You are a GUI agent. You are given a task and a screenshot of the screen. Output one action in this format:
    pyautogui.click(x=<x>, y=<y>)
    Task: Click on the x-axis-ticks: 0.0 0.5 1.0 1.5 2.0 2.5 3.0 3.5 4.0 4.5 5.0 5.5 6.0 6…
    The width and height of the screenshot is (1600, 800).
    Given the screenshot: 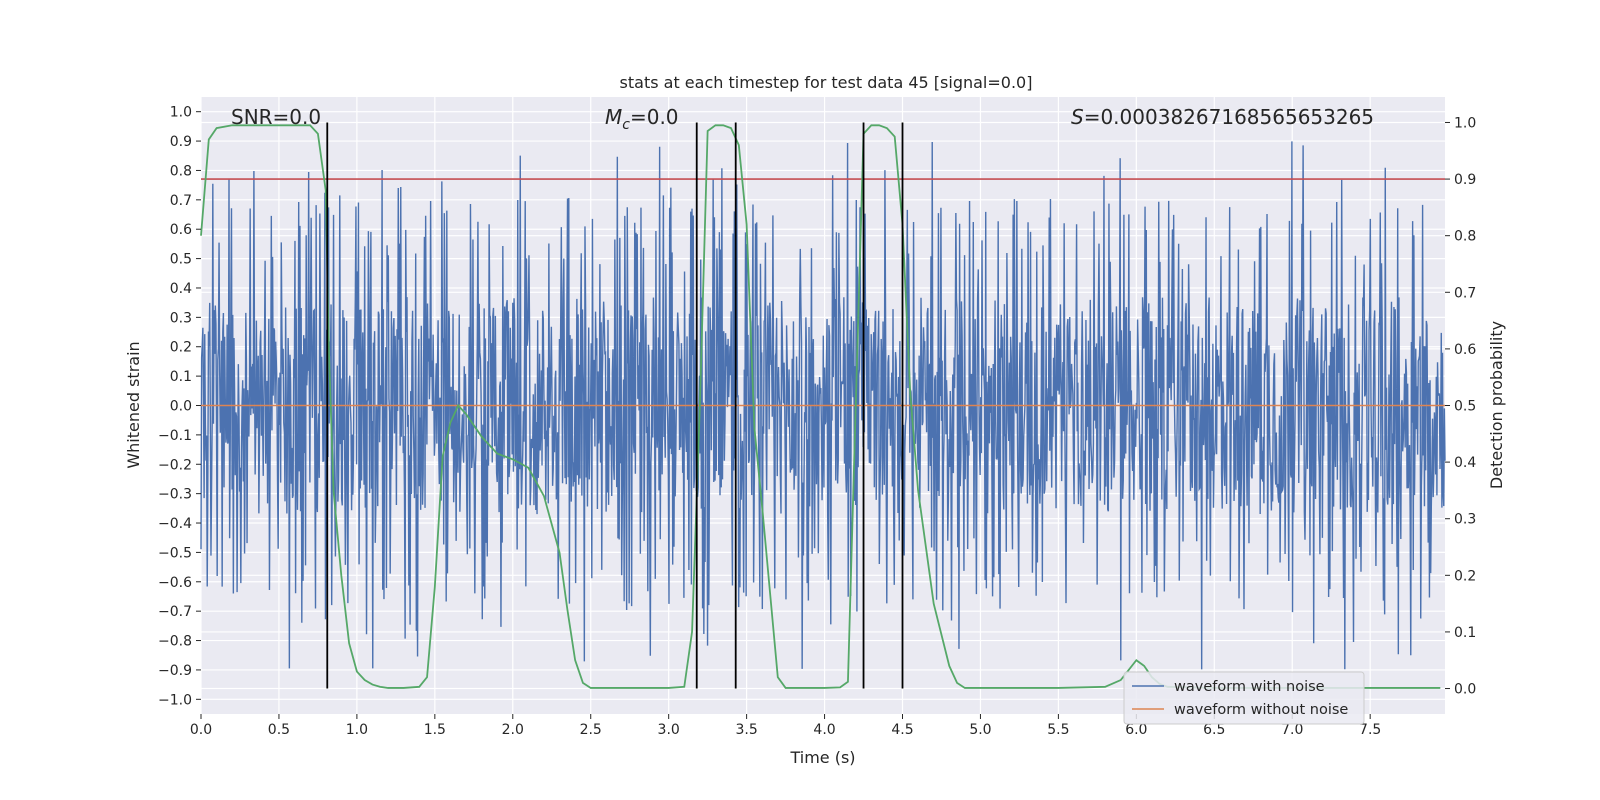 What is the action you would take?
    pyautogui.click(x=785, y=726)
    